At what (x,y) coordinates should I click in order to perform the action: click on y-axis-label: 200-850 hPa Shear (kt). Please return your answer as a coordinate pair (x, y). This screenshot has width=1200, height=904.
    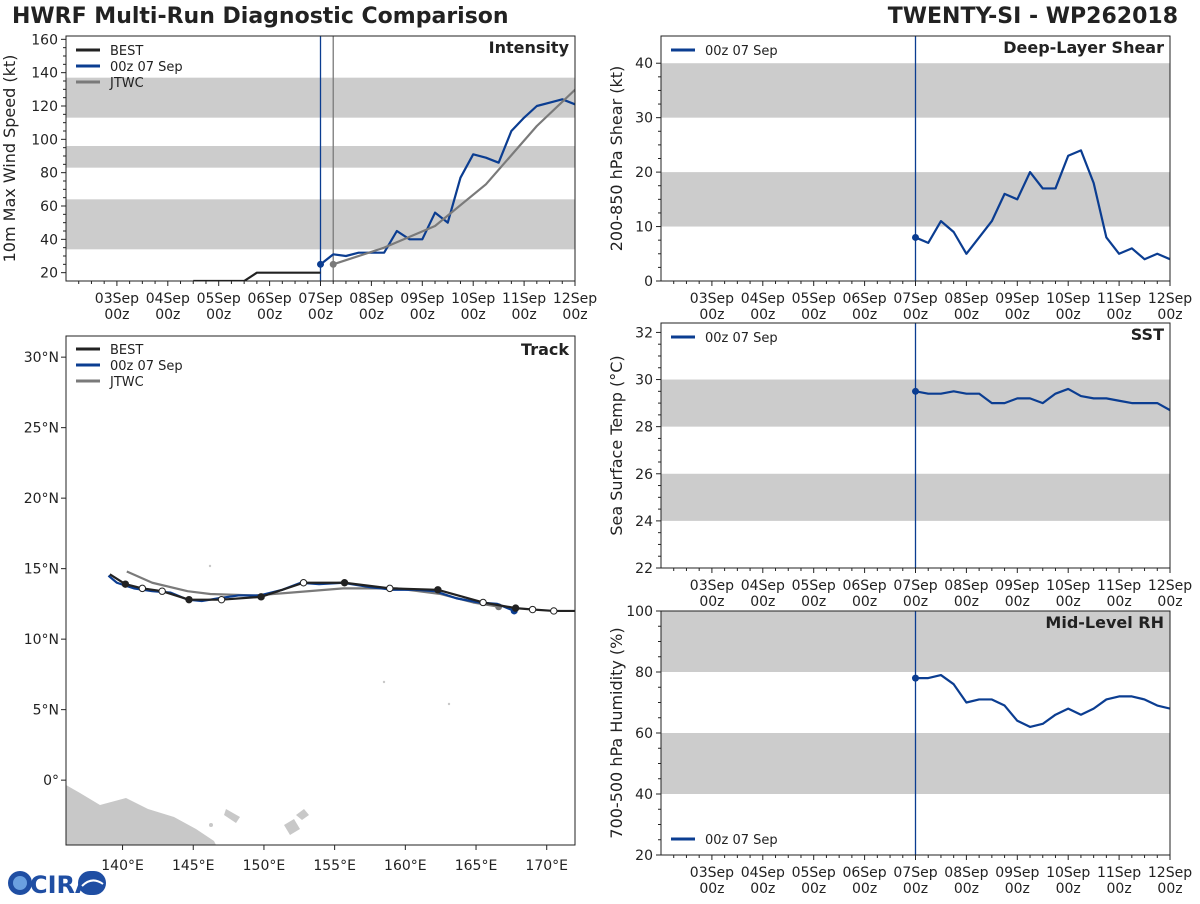
    Looking at the image, I should click on (616, 159).